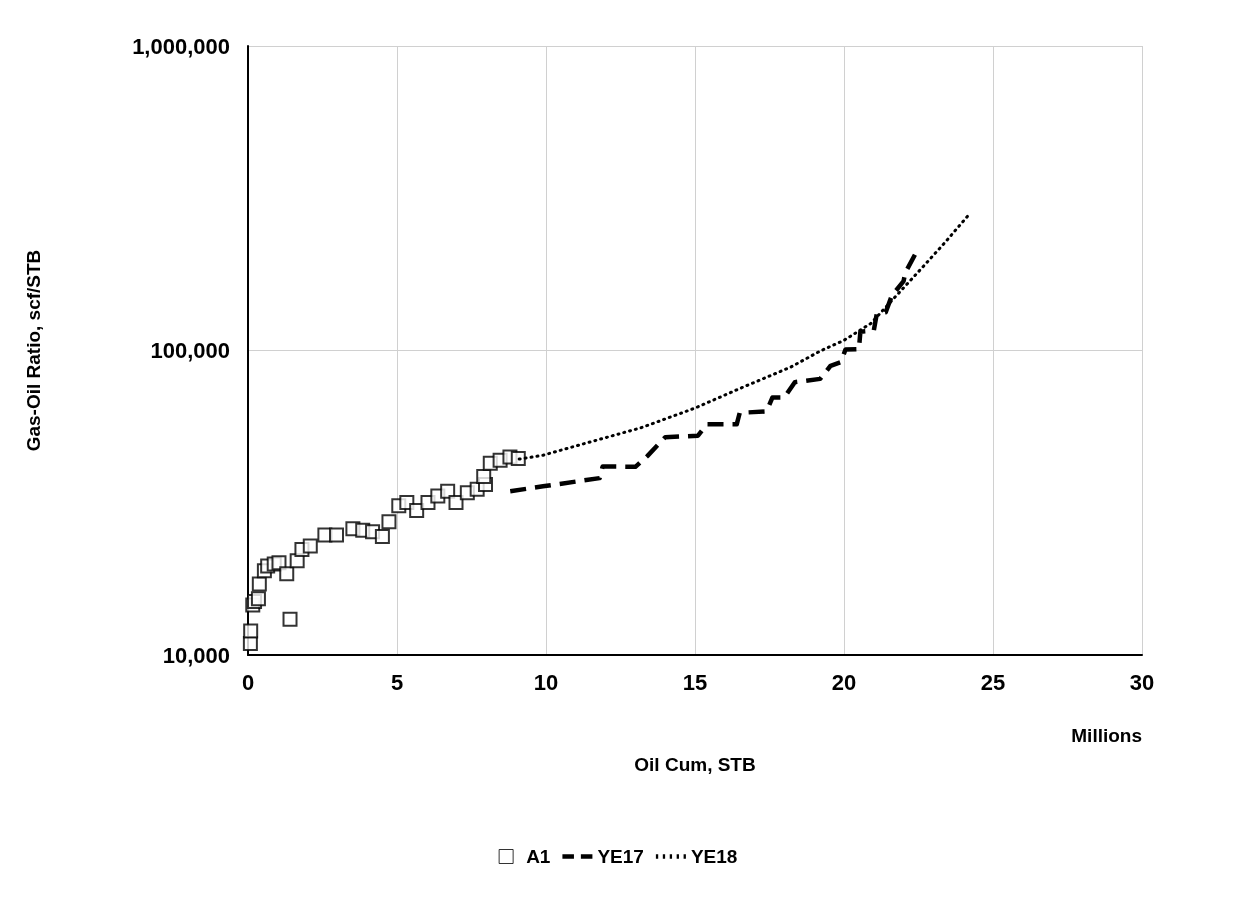  I want to click on y-tick-label: 10,000, so click(196, 655).